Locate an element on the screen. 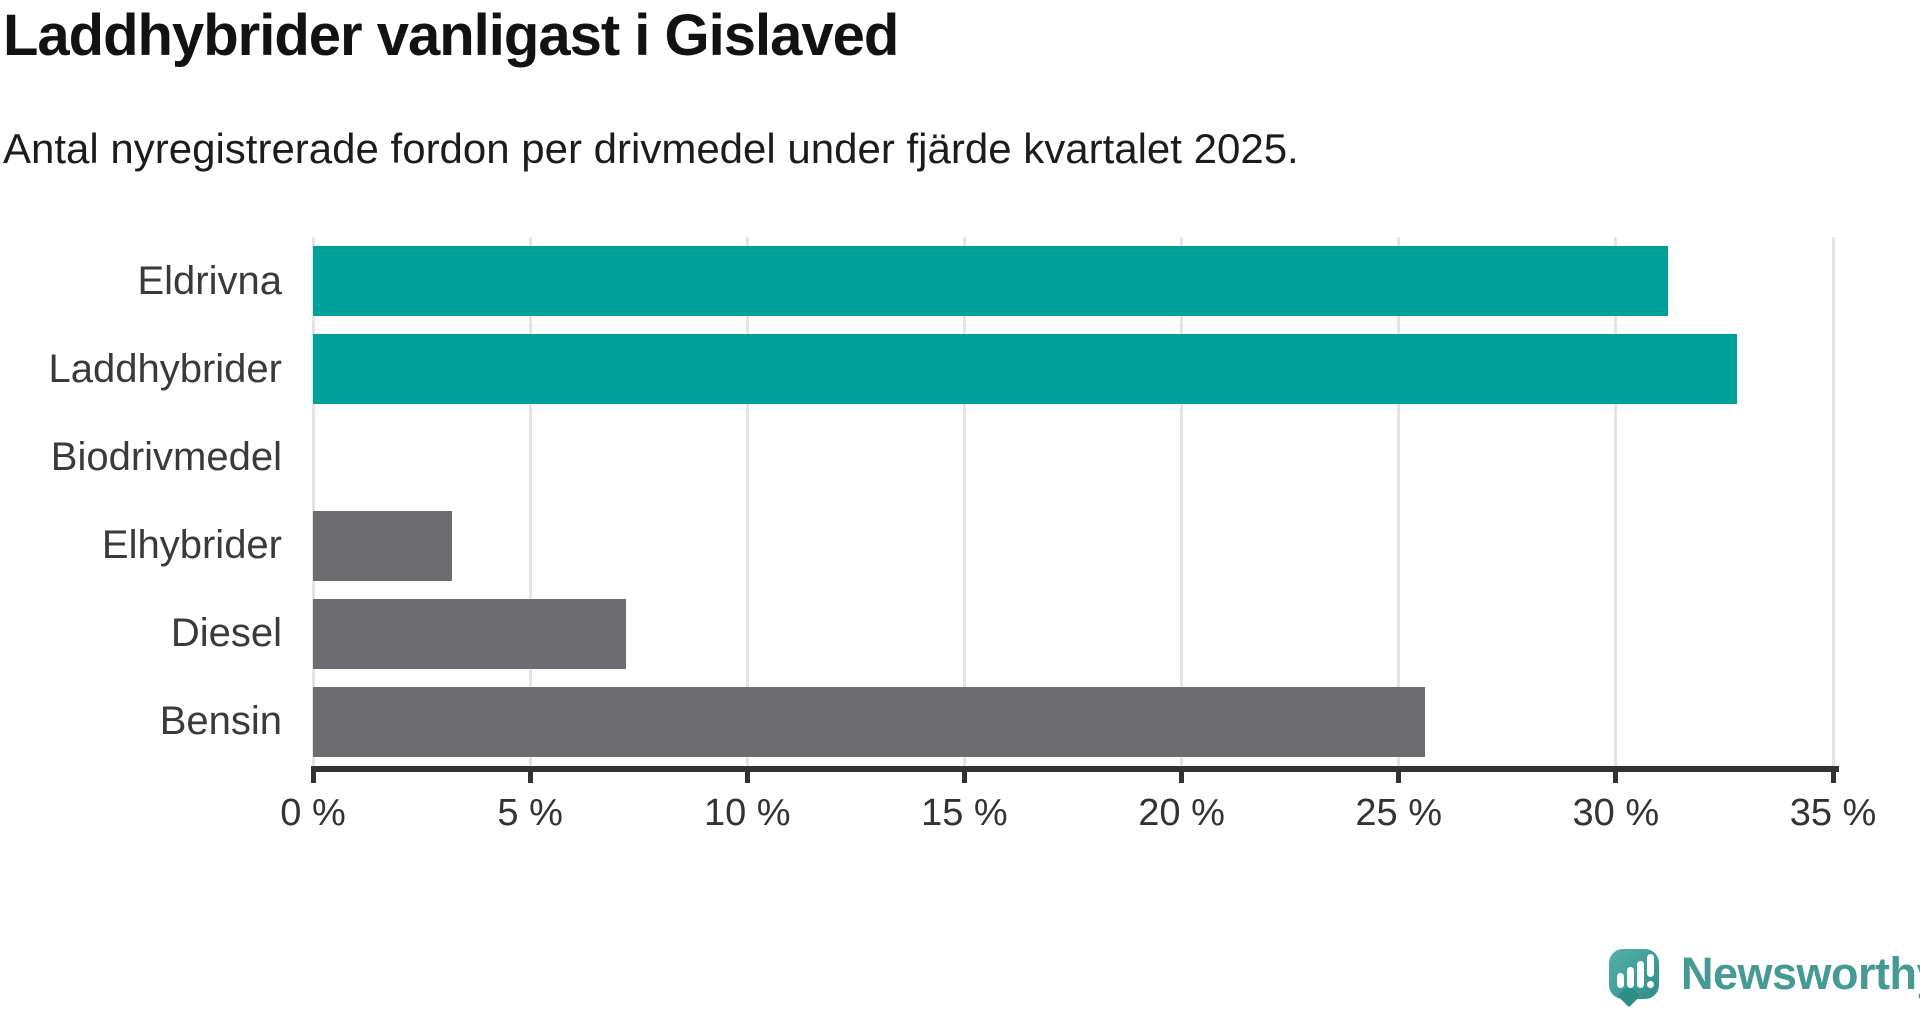 Image resolution: width=1920 pixels, height=1010 pixels. bar-elhybrider is located at coordinates (382, 545).